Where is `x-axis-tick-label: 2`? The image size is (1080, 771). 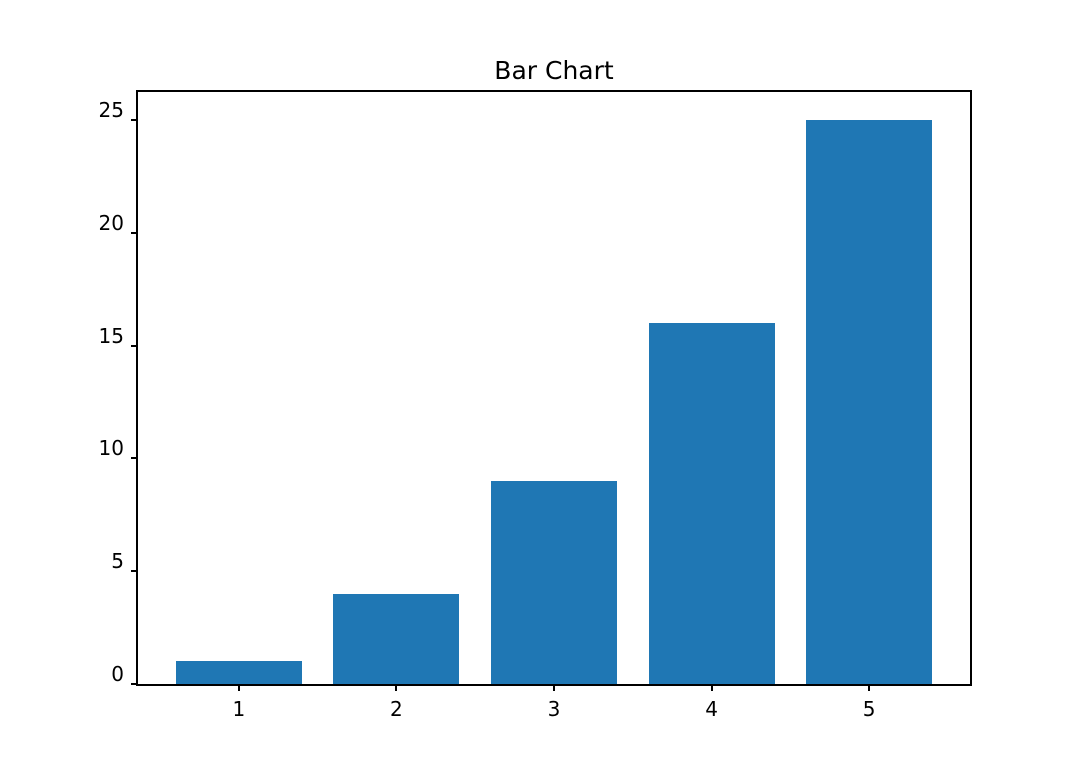
x-axis-tick-label: 2 is located at coordinates (396, 709).